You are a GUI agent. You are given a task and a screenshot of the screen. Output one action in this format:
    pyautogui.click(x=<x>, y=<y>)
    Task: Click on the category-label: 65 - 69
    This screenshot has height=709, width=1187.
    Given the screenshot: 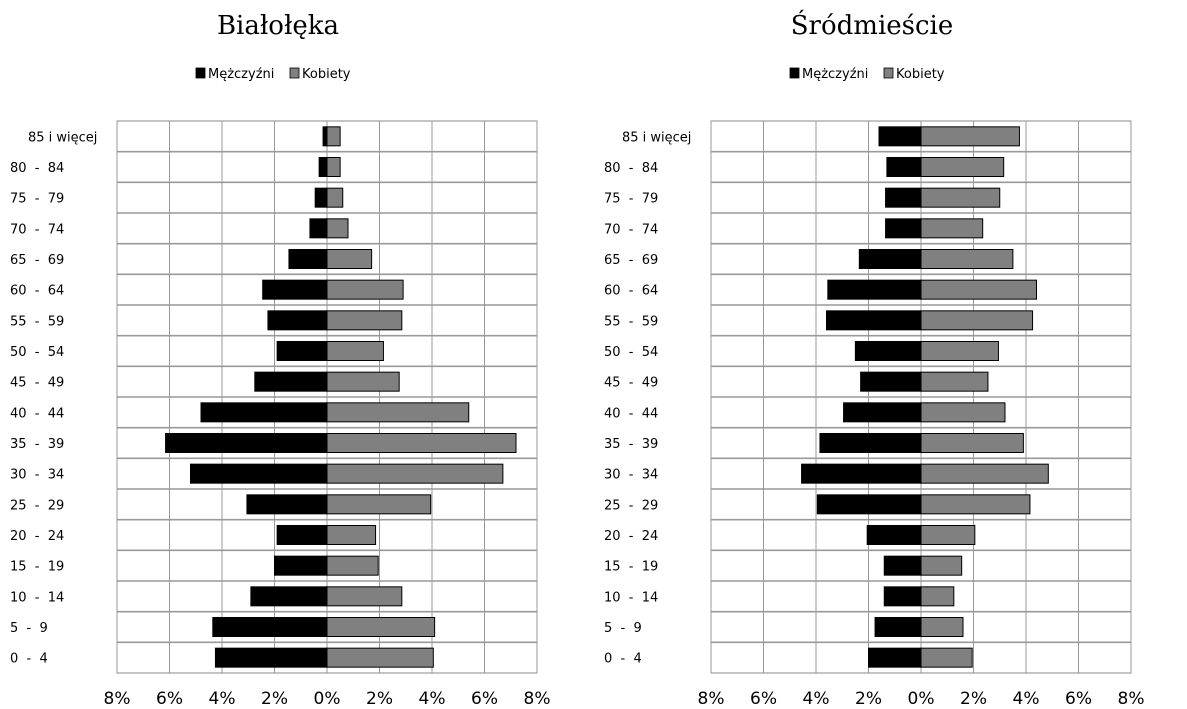 What is the action you would take?
    pyautogui.click(x=631, y=260)
    